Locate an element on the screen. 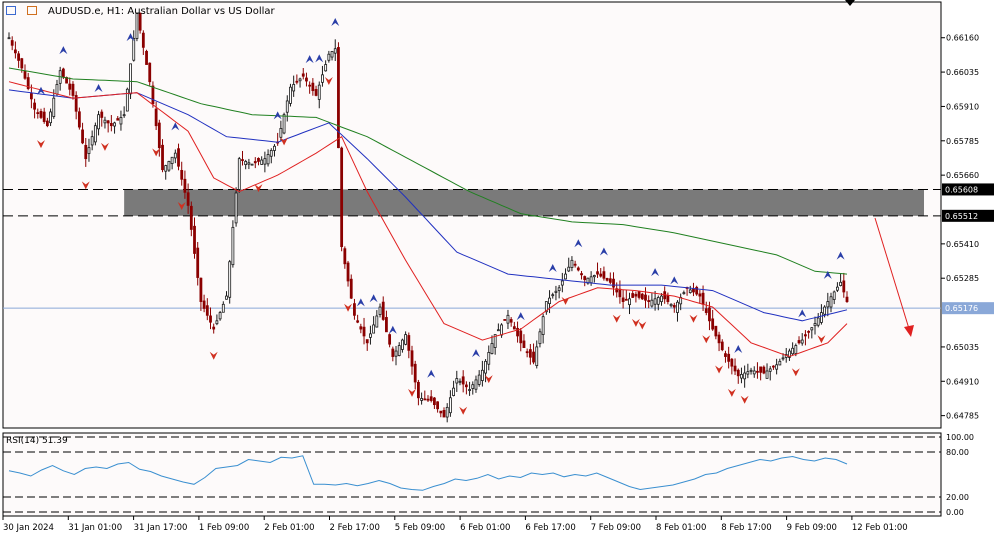 The image size is (995, 542). time-tick-label: 12 Feb 01:00 is located at coordinates (880, 528).